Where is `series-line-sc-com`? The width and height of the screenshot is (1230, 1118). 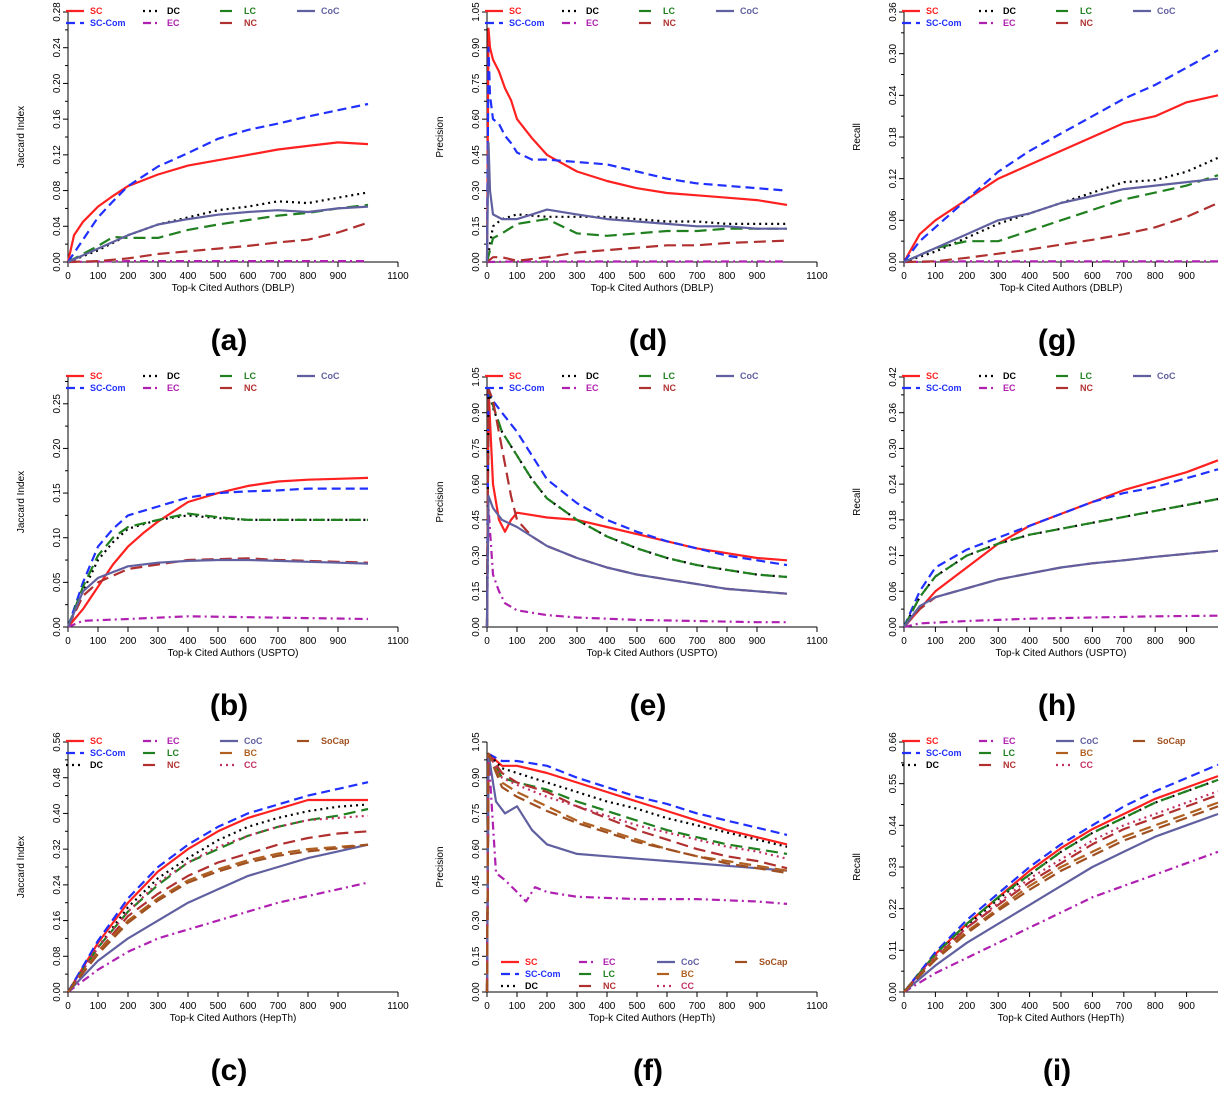
series-line-sc-com is located at coordinates (218, 887).